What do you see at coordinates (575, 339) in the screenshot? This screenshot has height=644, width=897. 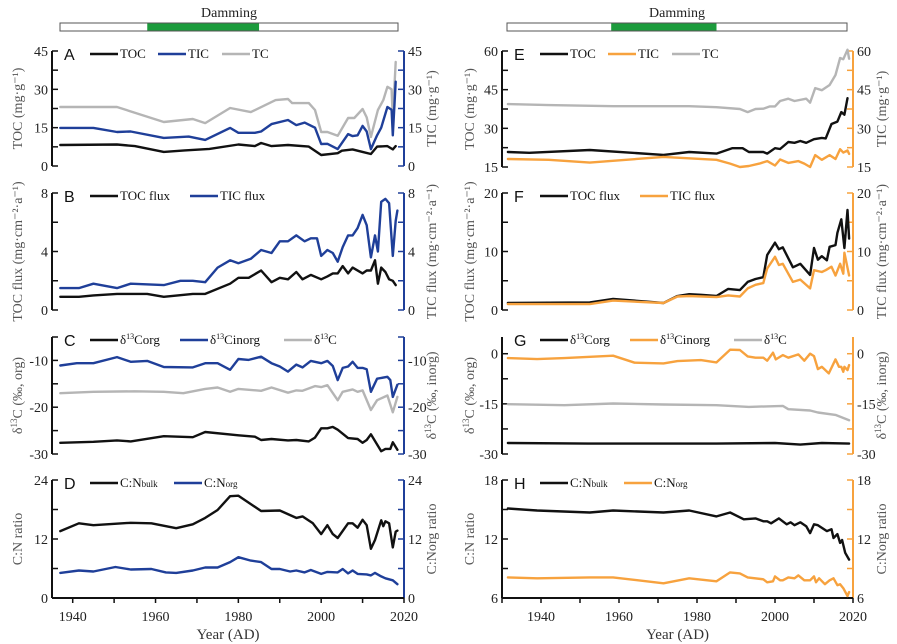 I see `legend-item: δ13Corg` at bounding box center [575, 339].